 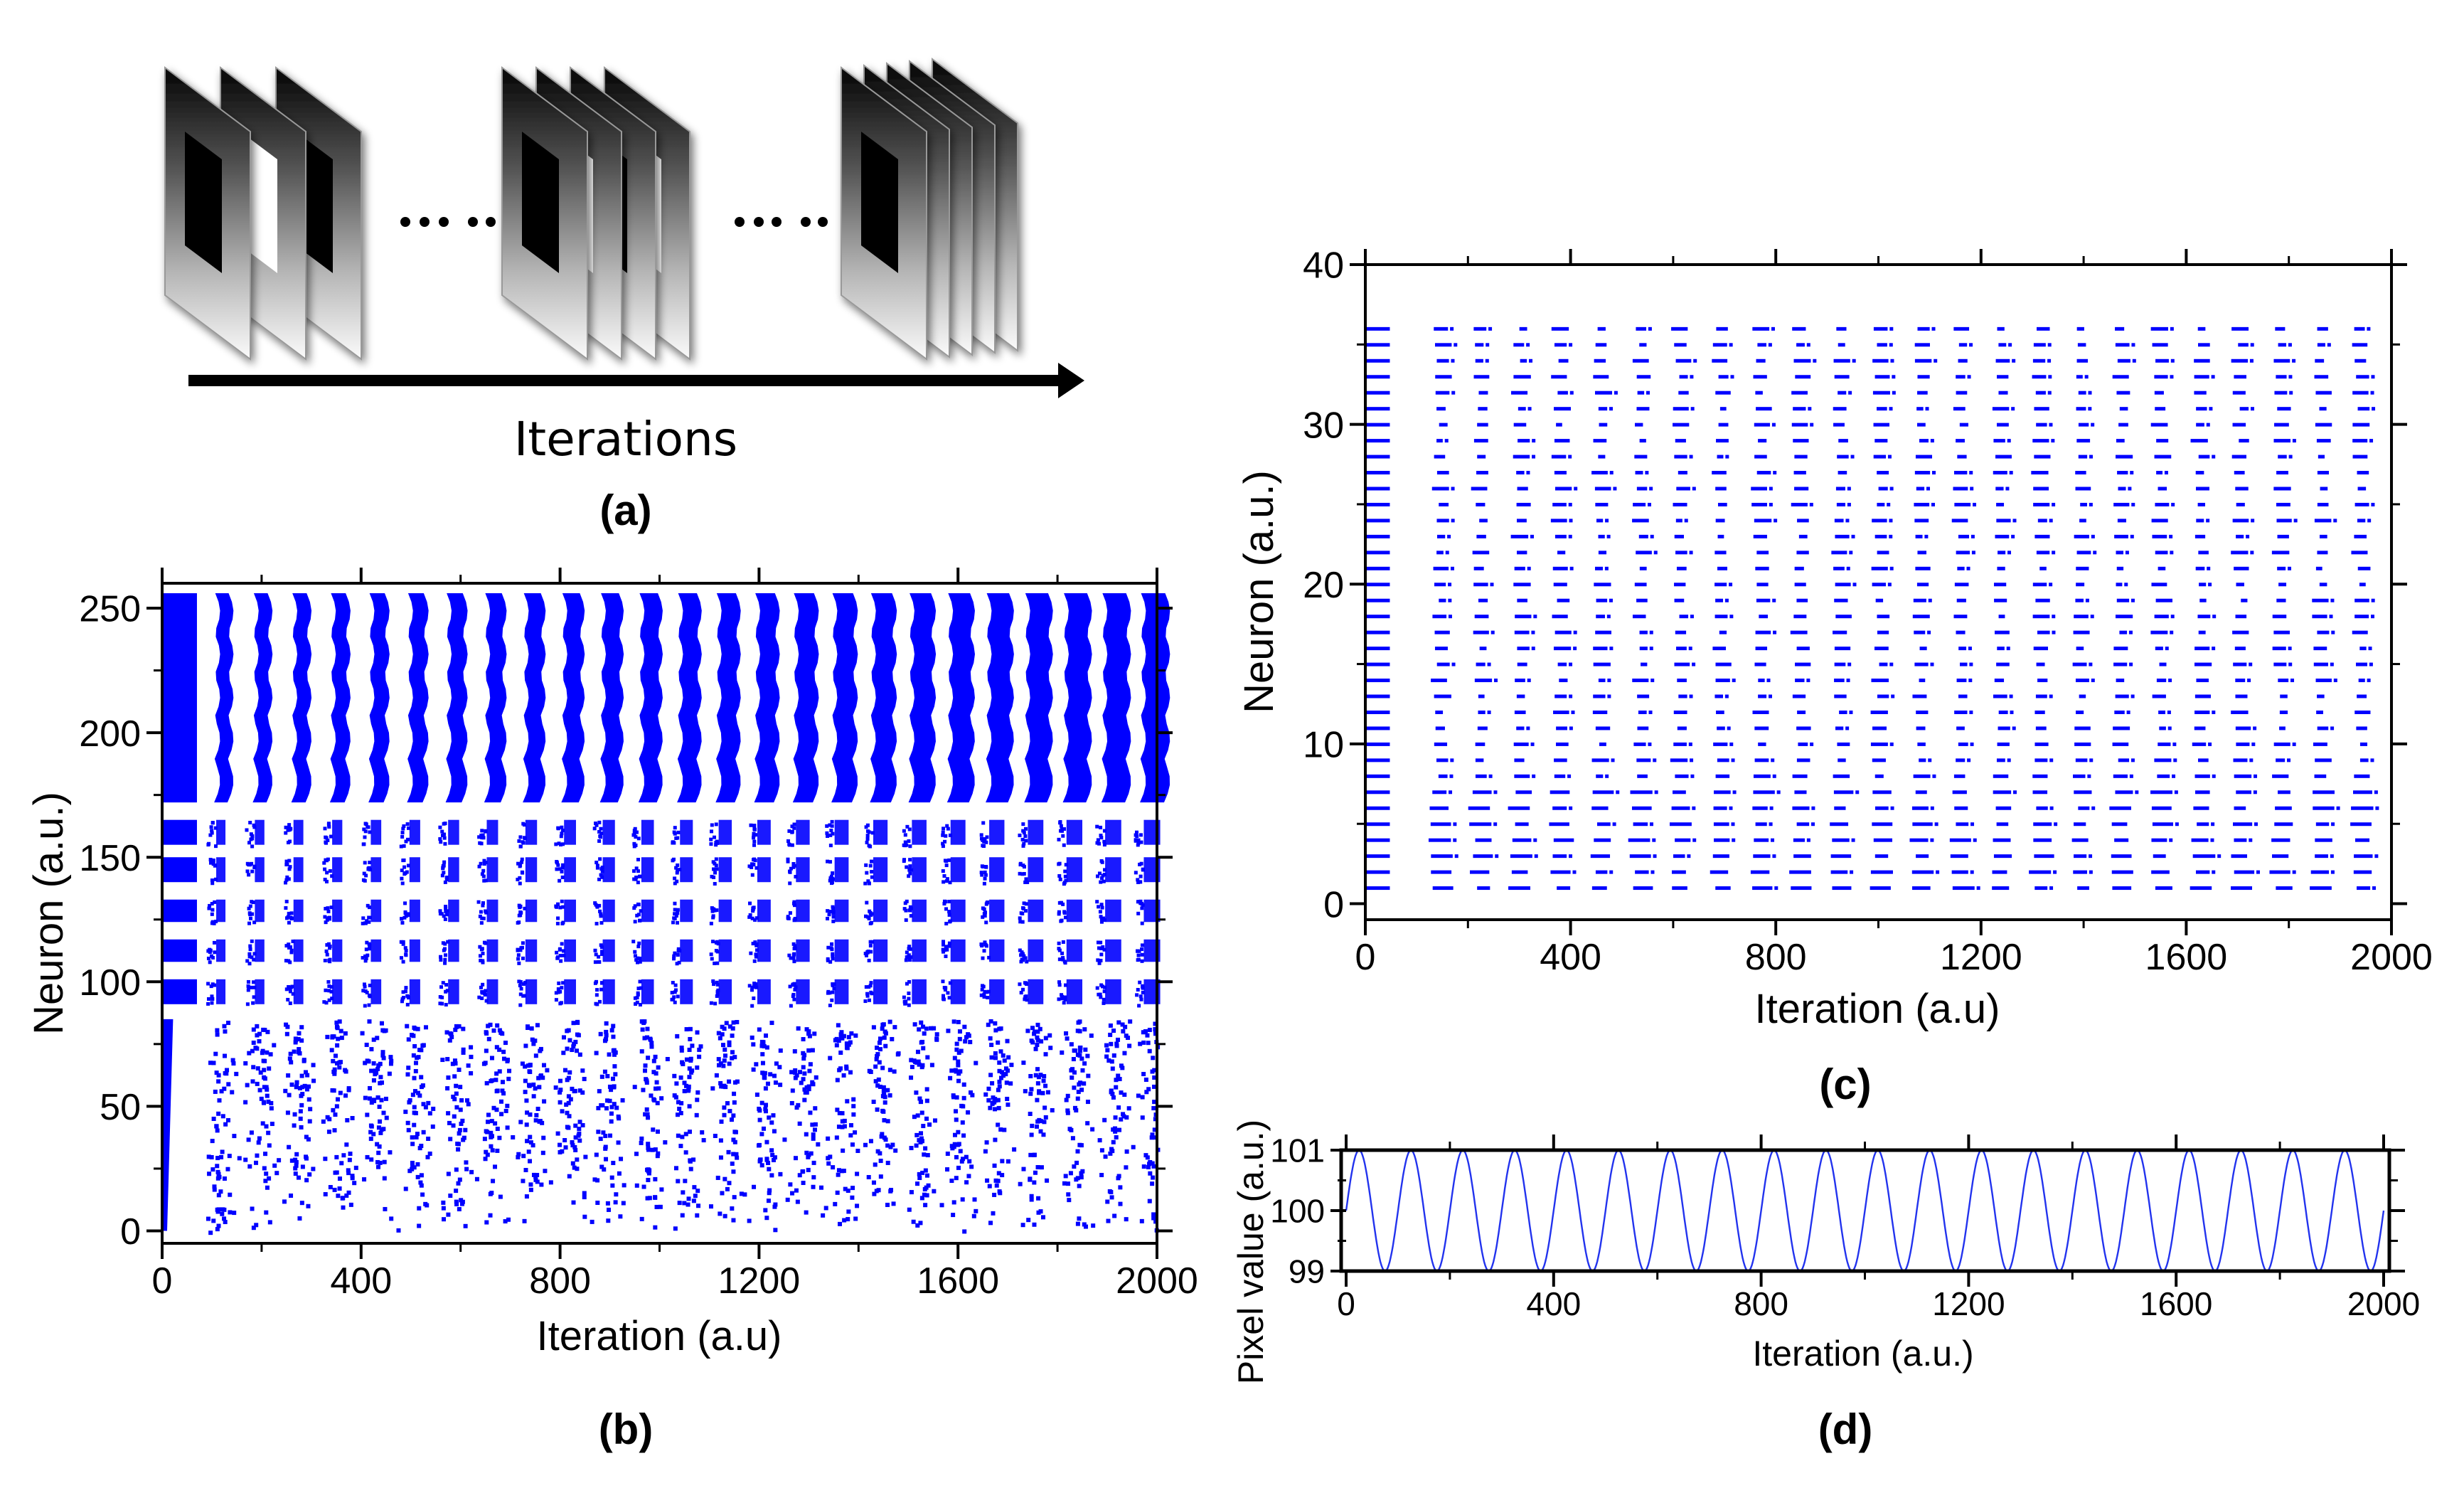 What do you see at coordinates (531, 832) in the screenshot?
I see `burst-block` at bounding box center [531, 832].